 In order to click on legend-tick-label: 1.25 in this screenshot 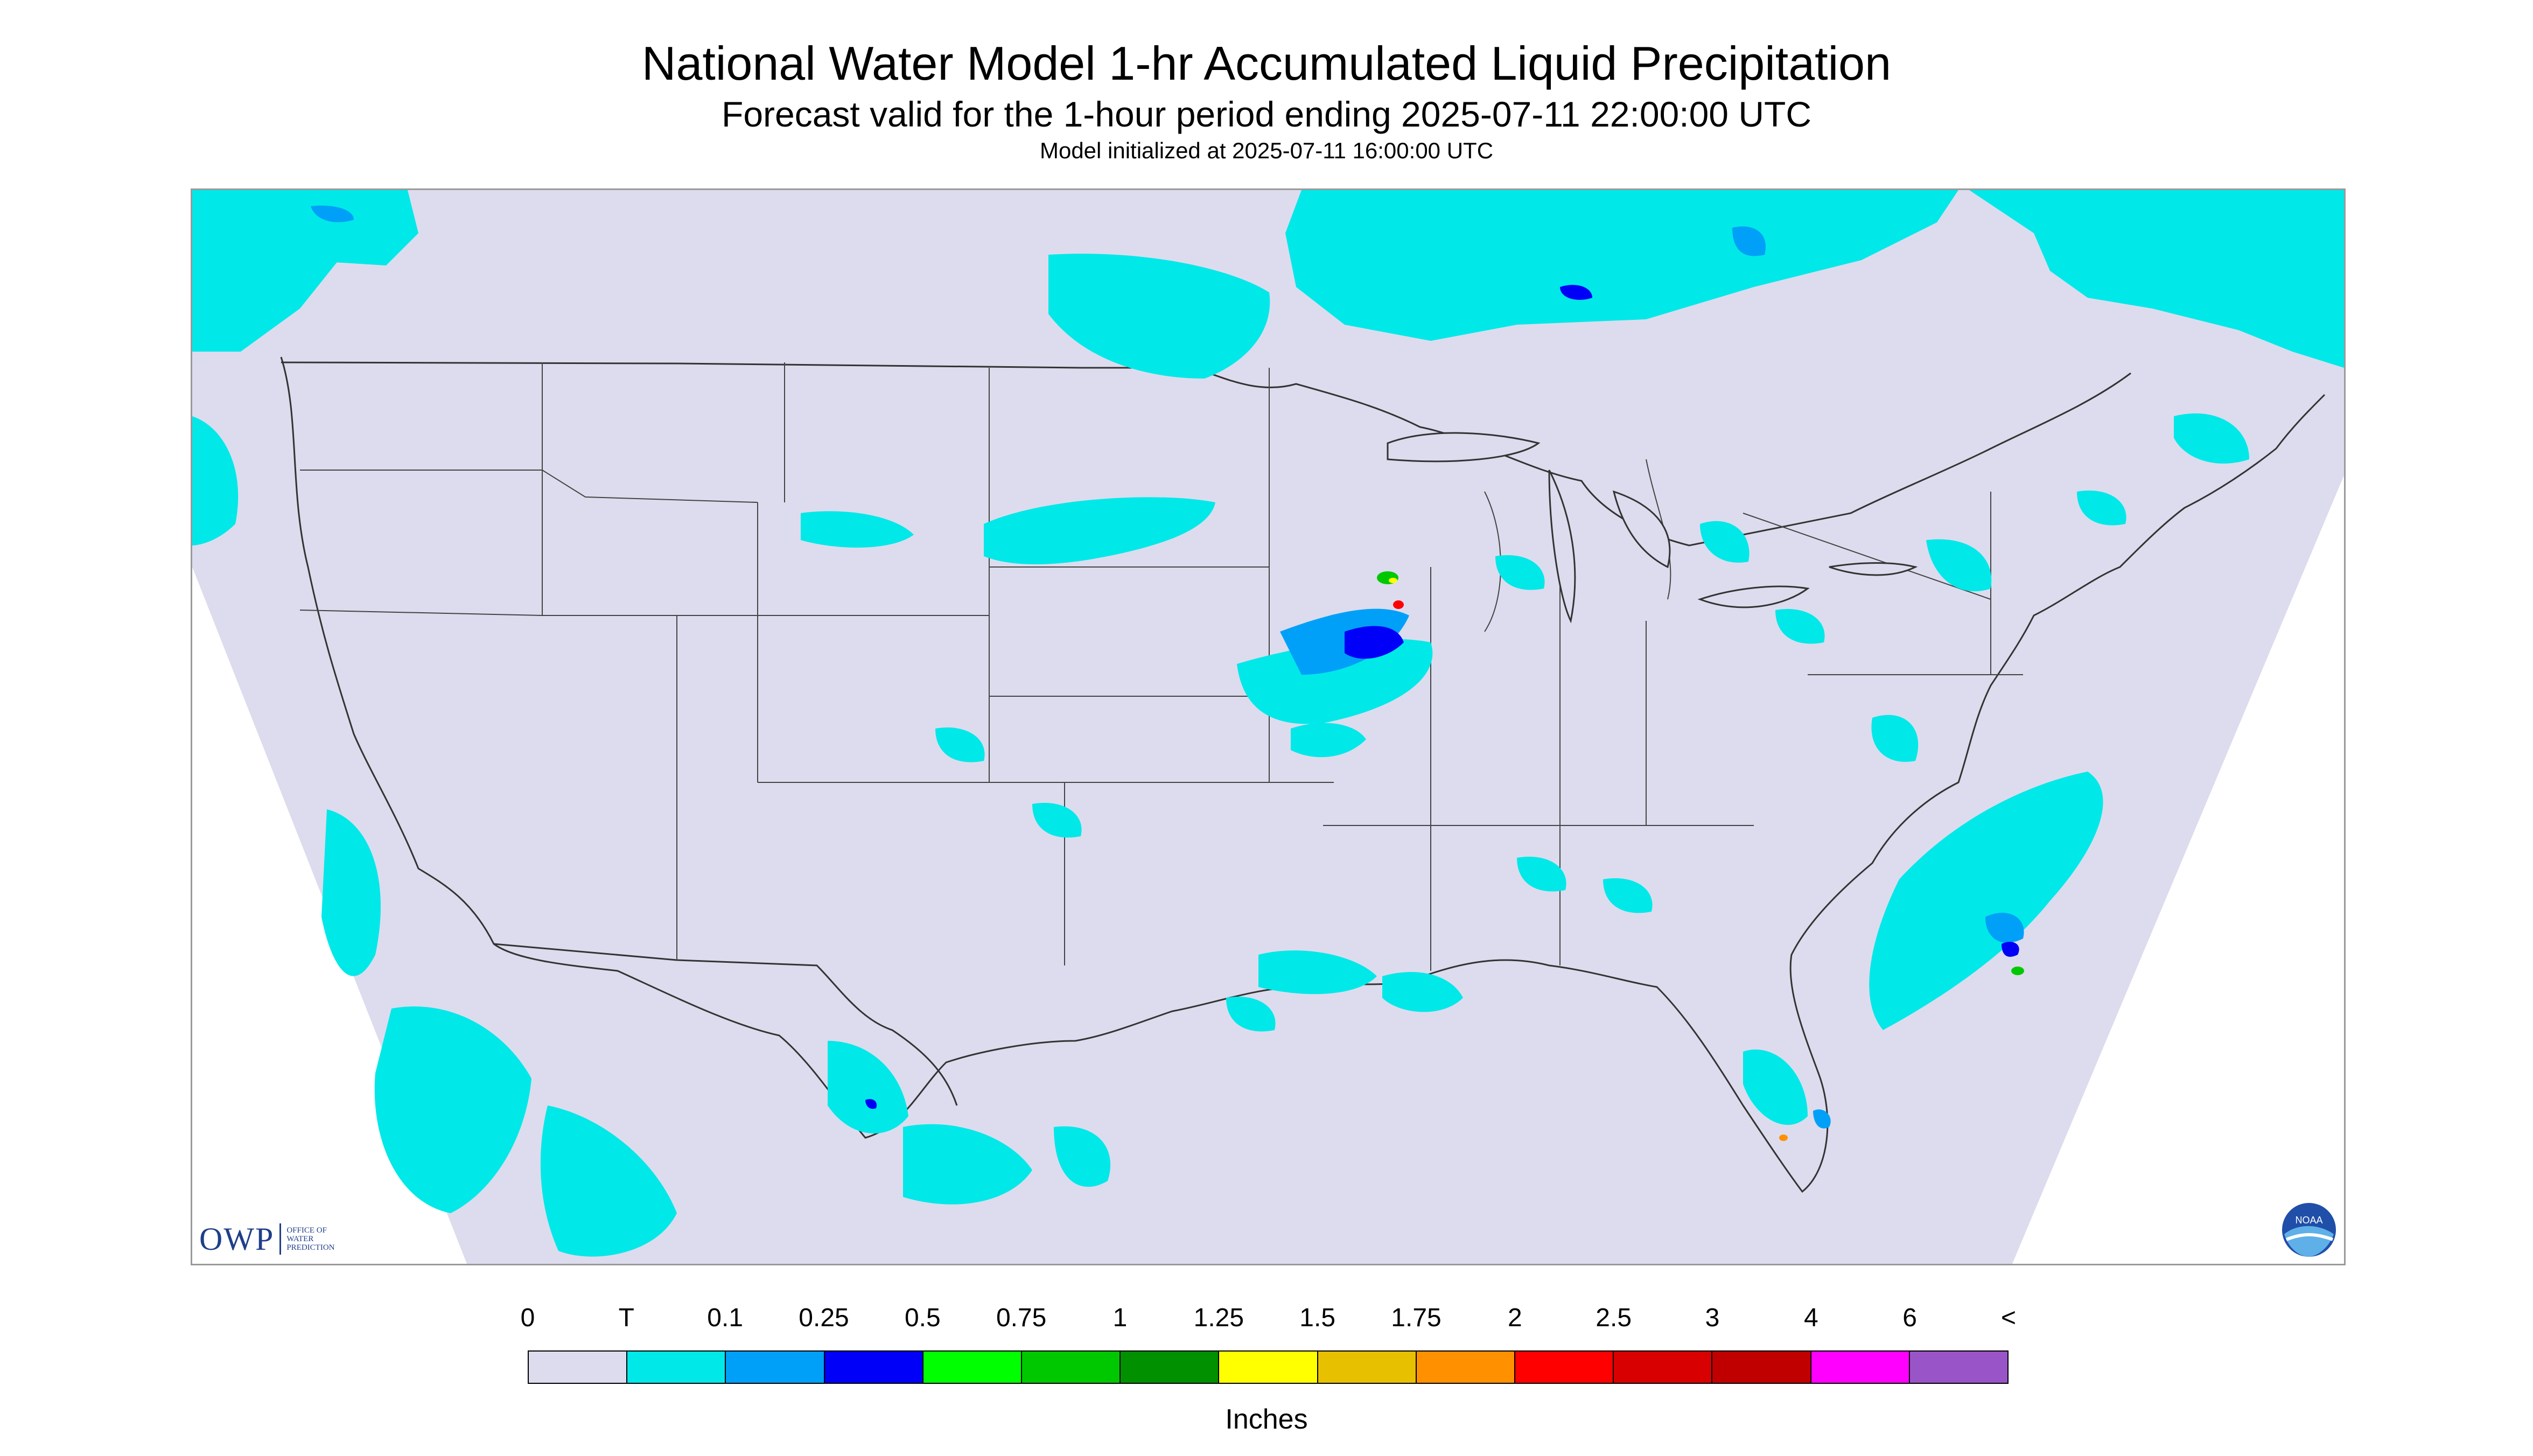, I will do `click(1218, 1318)`.